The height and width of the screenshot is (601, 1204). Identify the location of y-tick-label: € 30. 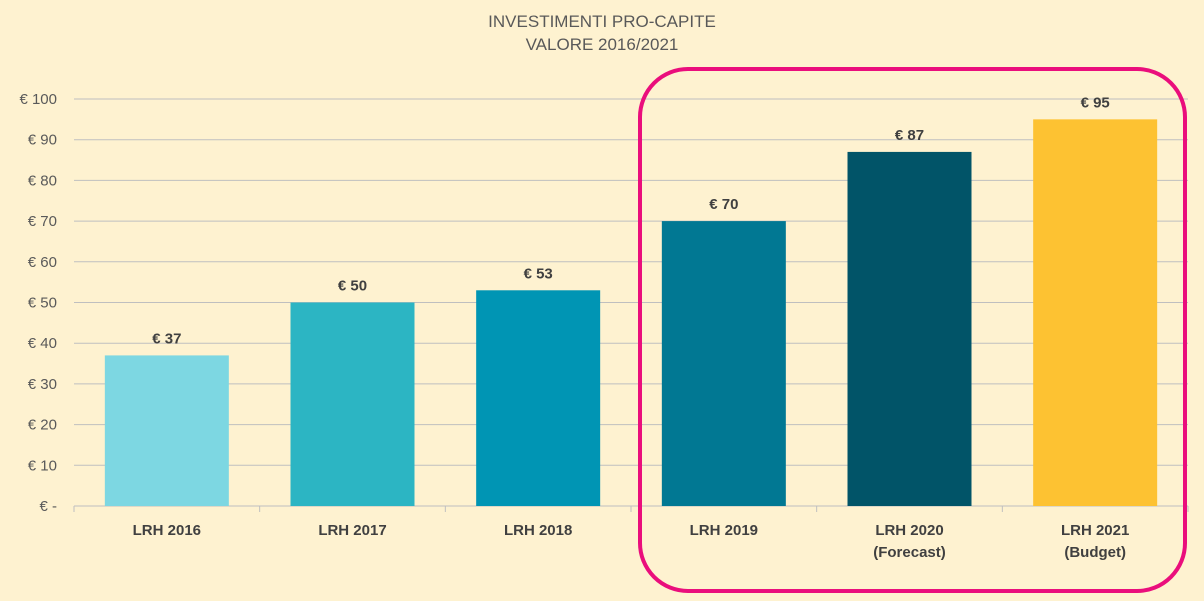
(42, 384).